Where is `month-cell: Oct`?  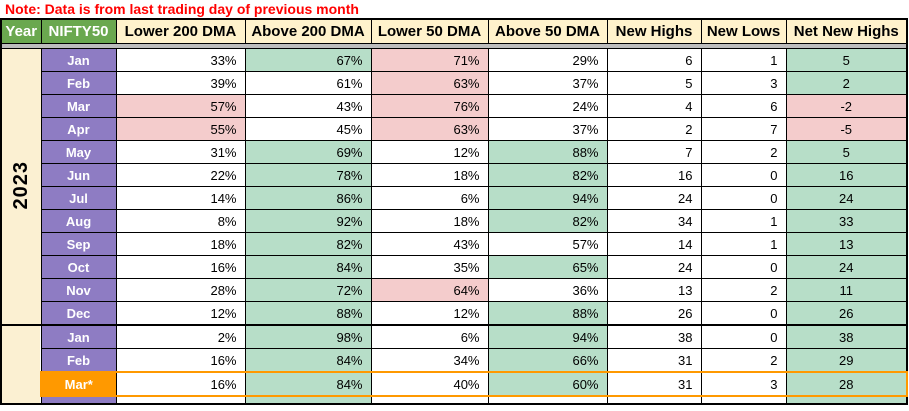 month-cell: Oct is located at coordinates (78, 267).